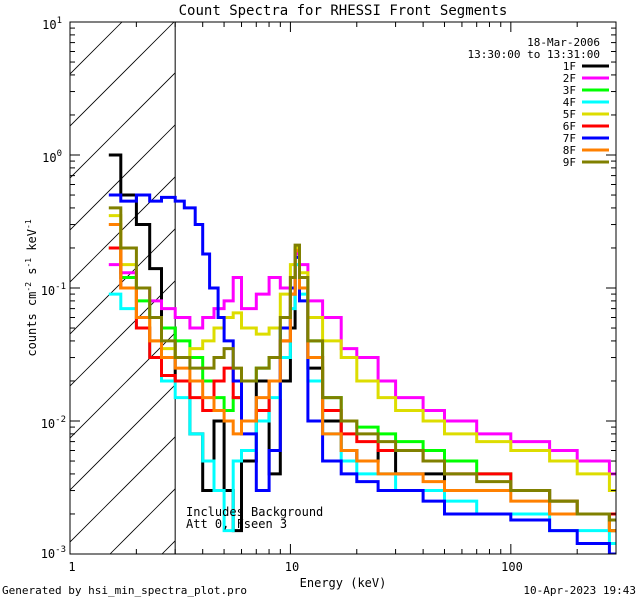  What do you see at coordinates (53, 553) in the screenshot?
I see `y-tick-label-5: 10⁻³` at bounding box center [53, 553].